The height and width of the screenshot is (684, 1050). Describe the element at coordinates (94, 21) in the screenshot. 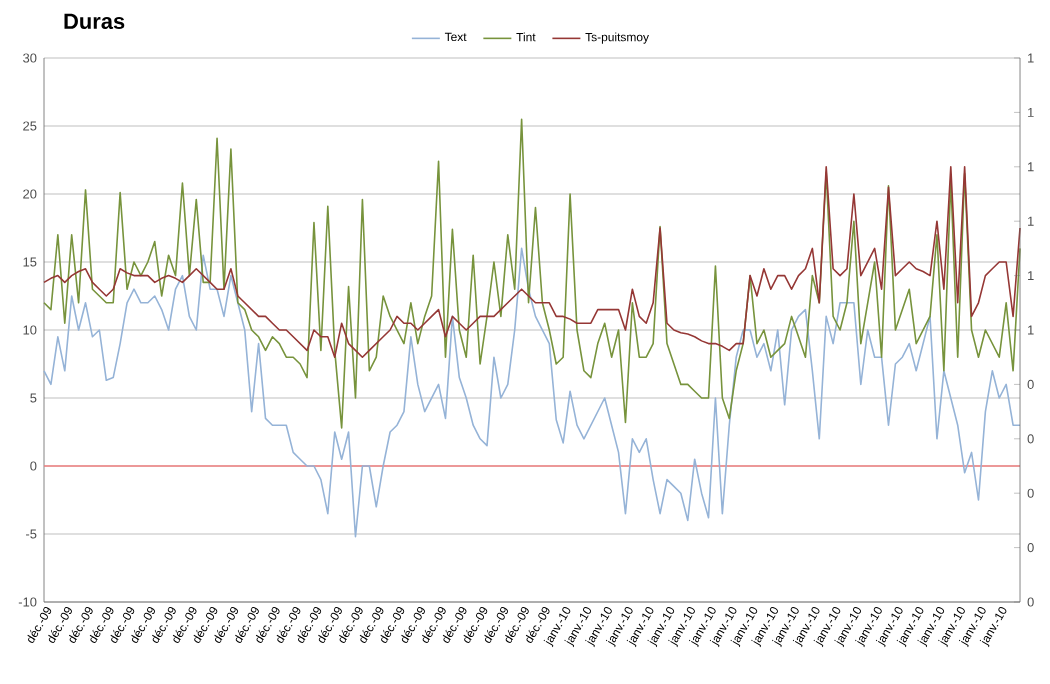

I see `chart-title: Duras` at that location.